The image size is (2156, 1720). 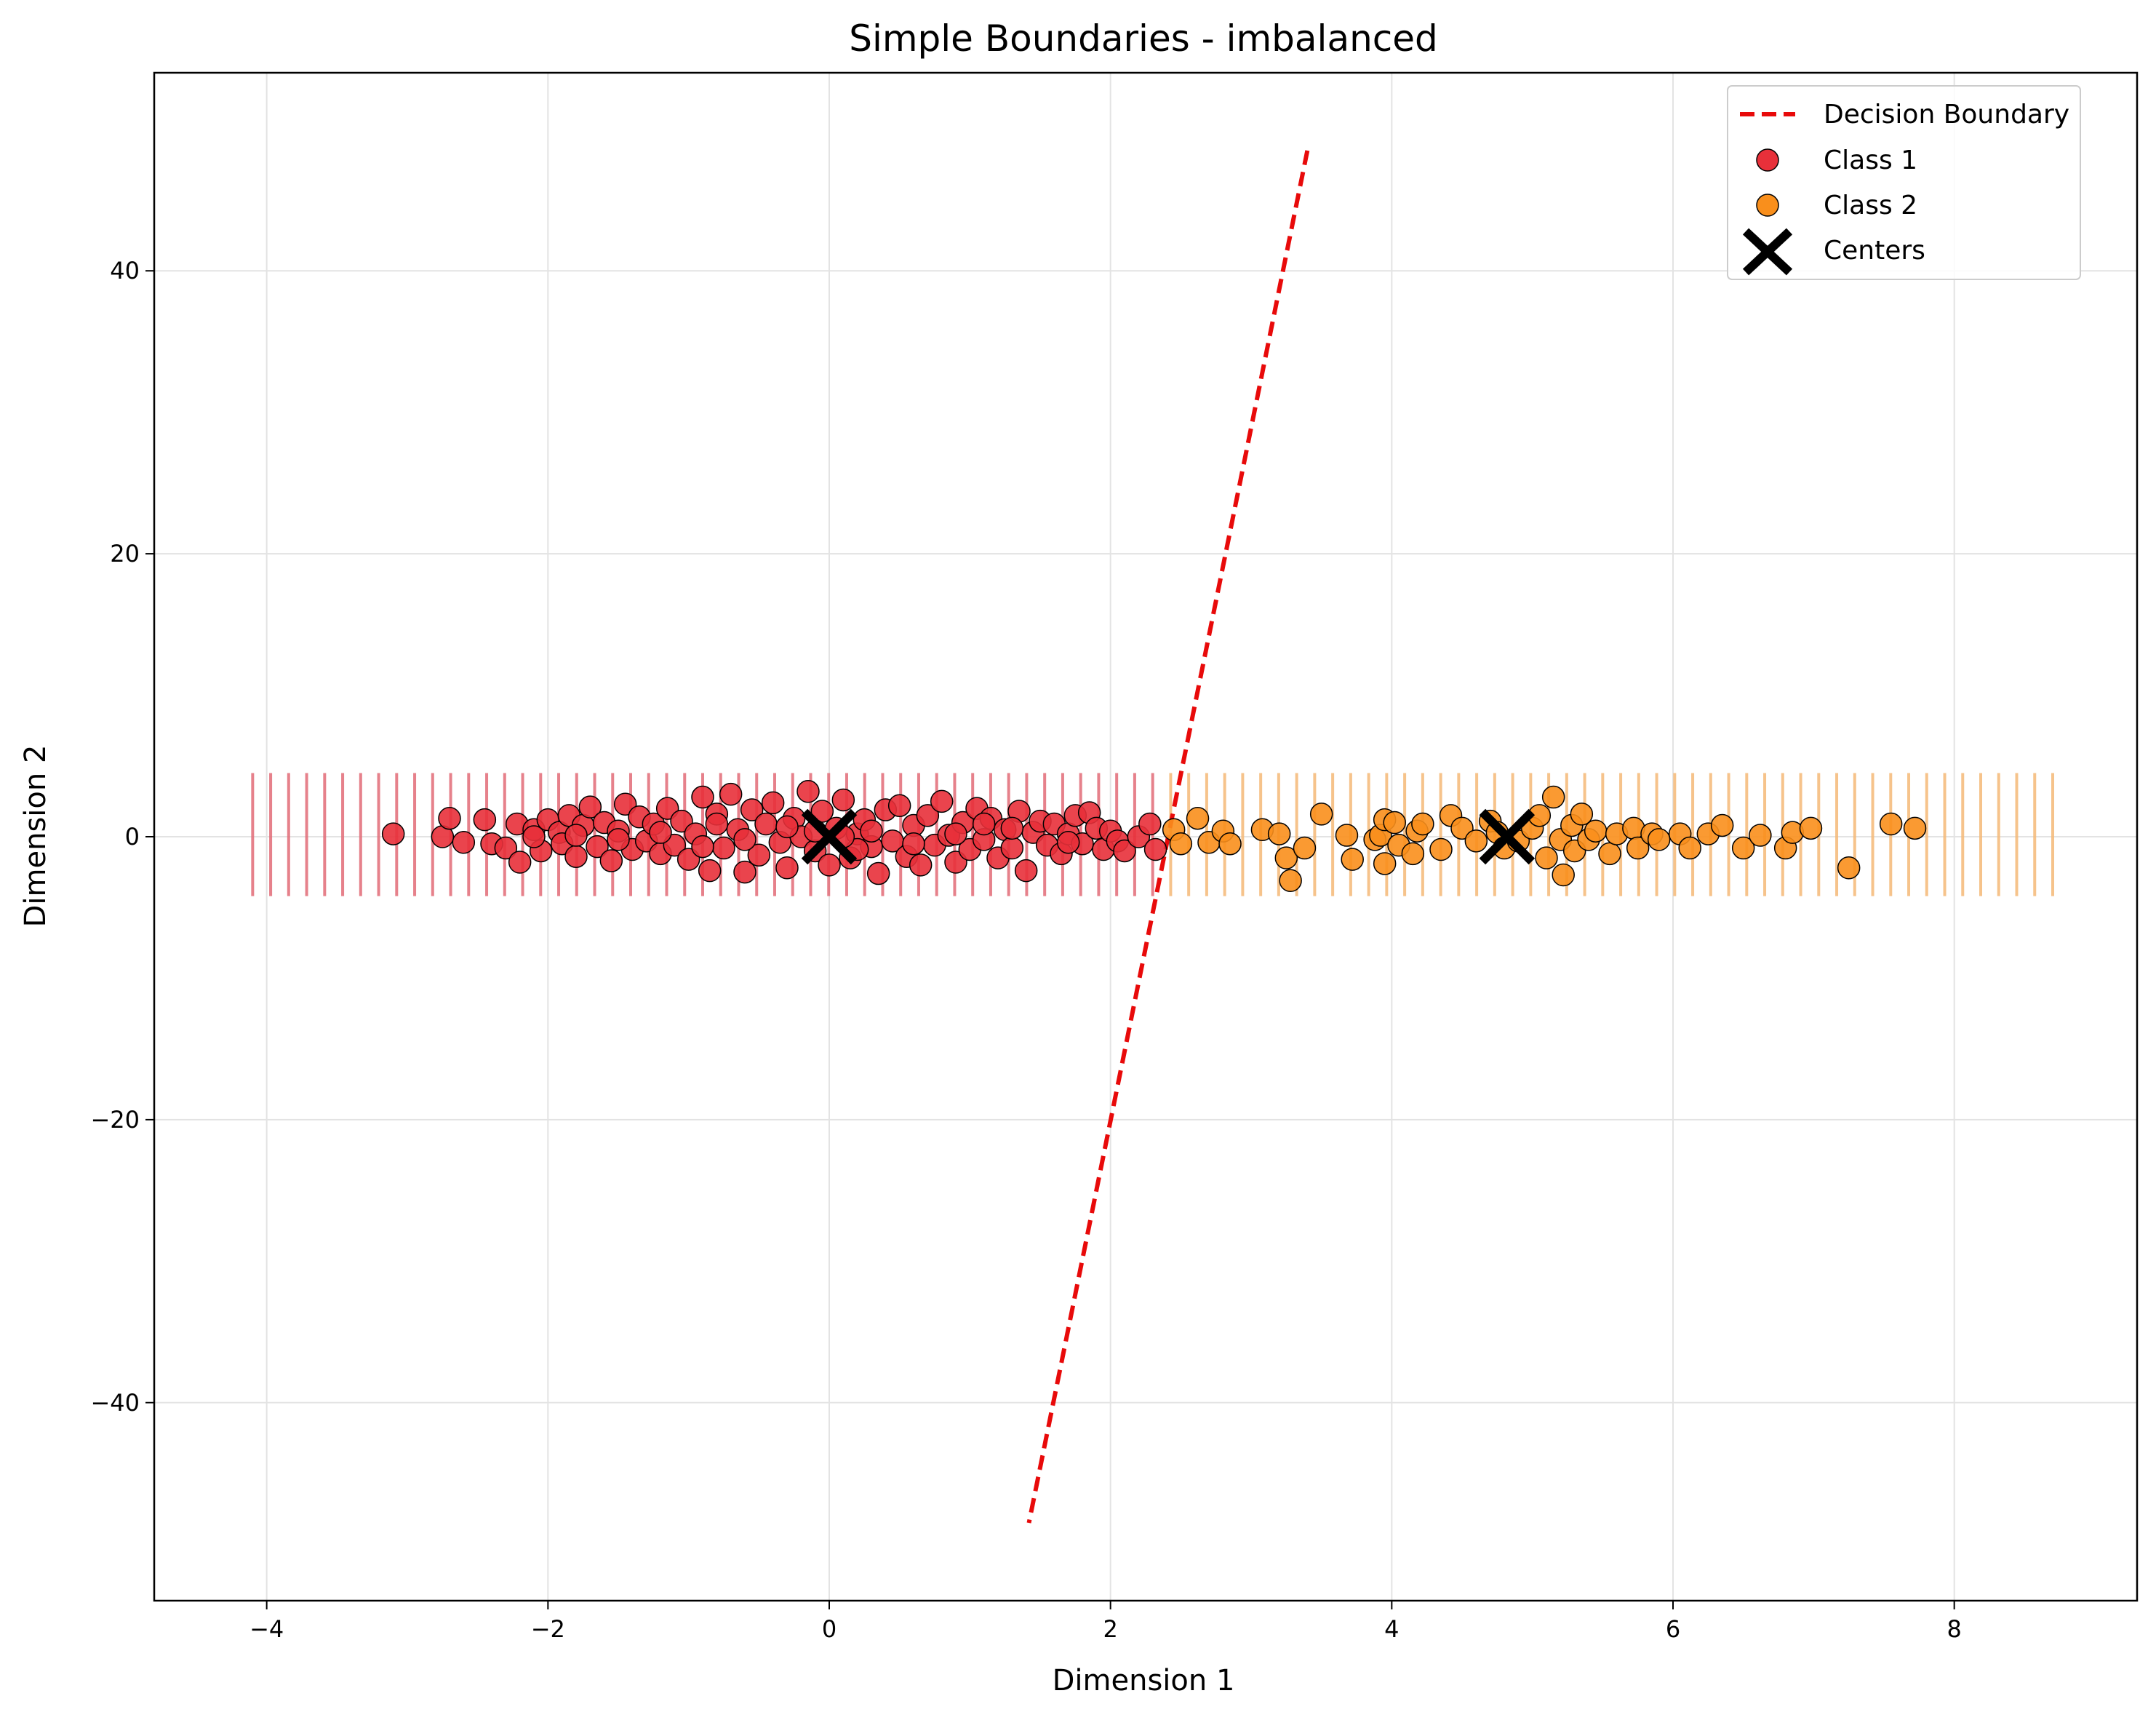 What do you see at coordinates (125, 554) in the screenshot?
I see `y-tick-label: 20` at bounding box center [125, 554].